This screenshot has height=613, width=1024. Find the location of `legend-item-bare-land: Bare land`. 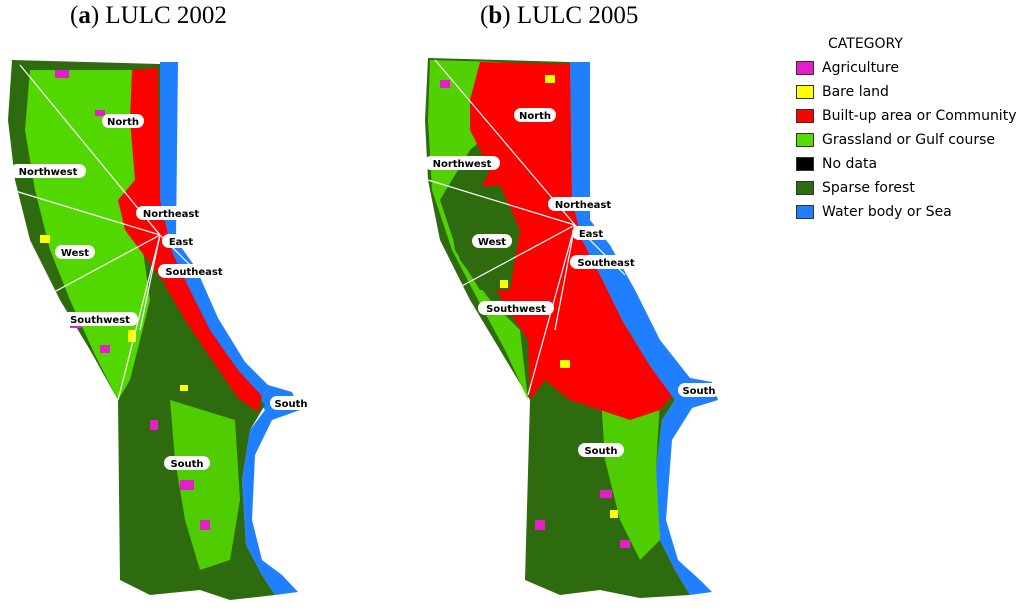

legend-item-bare-land: Bare land is located at coordinates (906, 92).